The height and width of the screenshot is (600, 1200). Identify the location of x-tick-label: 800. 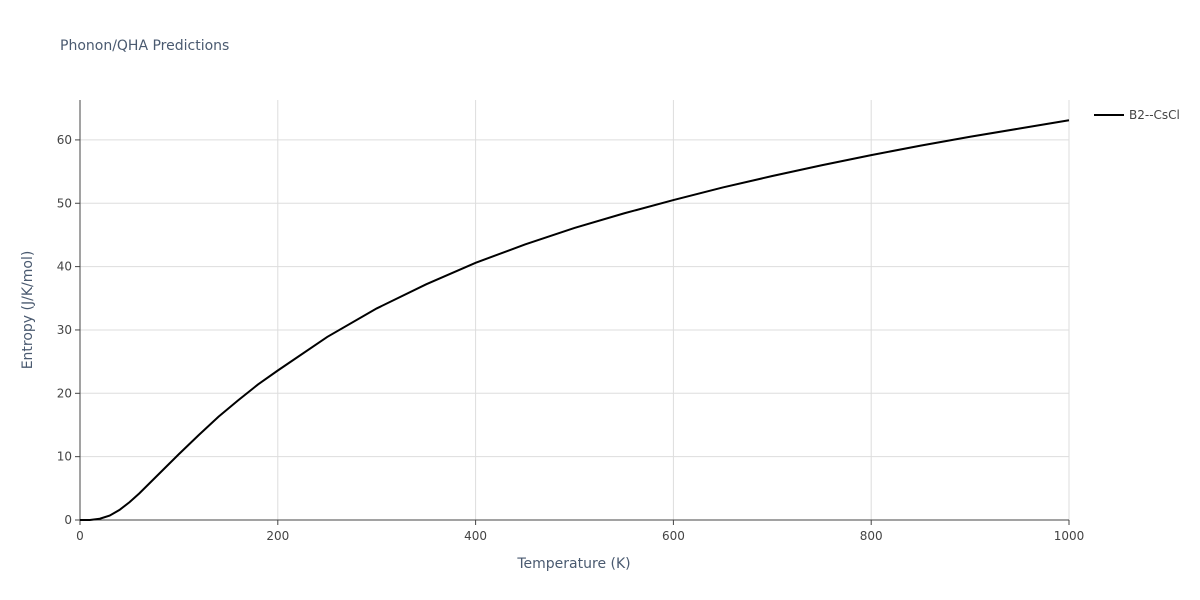
(871, 536).